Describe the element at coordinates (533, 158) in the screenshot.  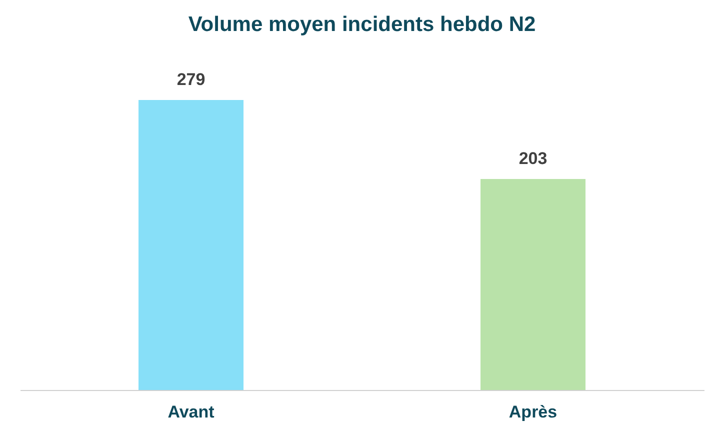
I see `data-label: 203` at that location.